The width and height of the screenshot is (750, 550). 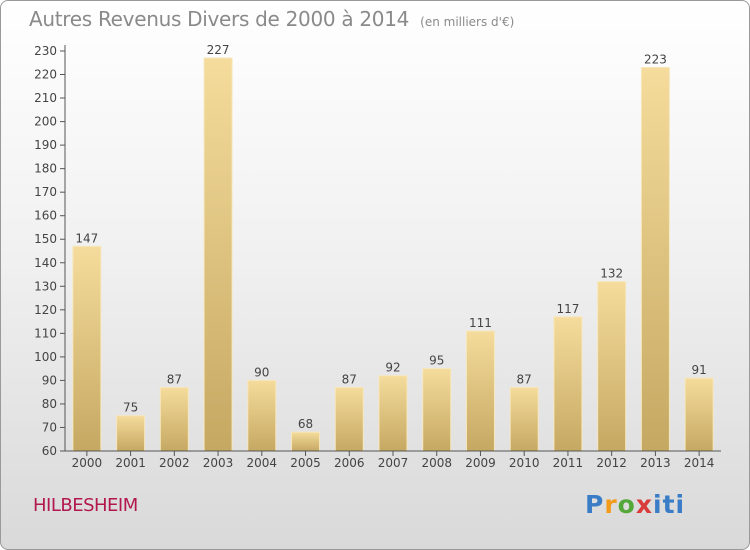 I want to click on y-tick-label: 120, so click(x=45, y=310).